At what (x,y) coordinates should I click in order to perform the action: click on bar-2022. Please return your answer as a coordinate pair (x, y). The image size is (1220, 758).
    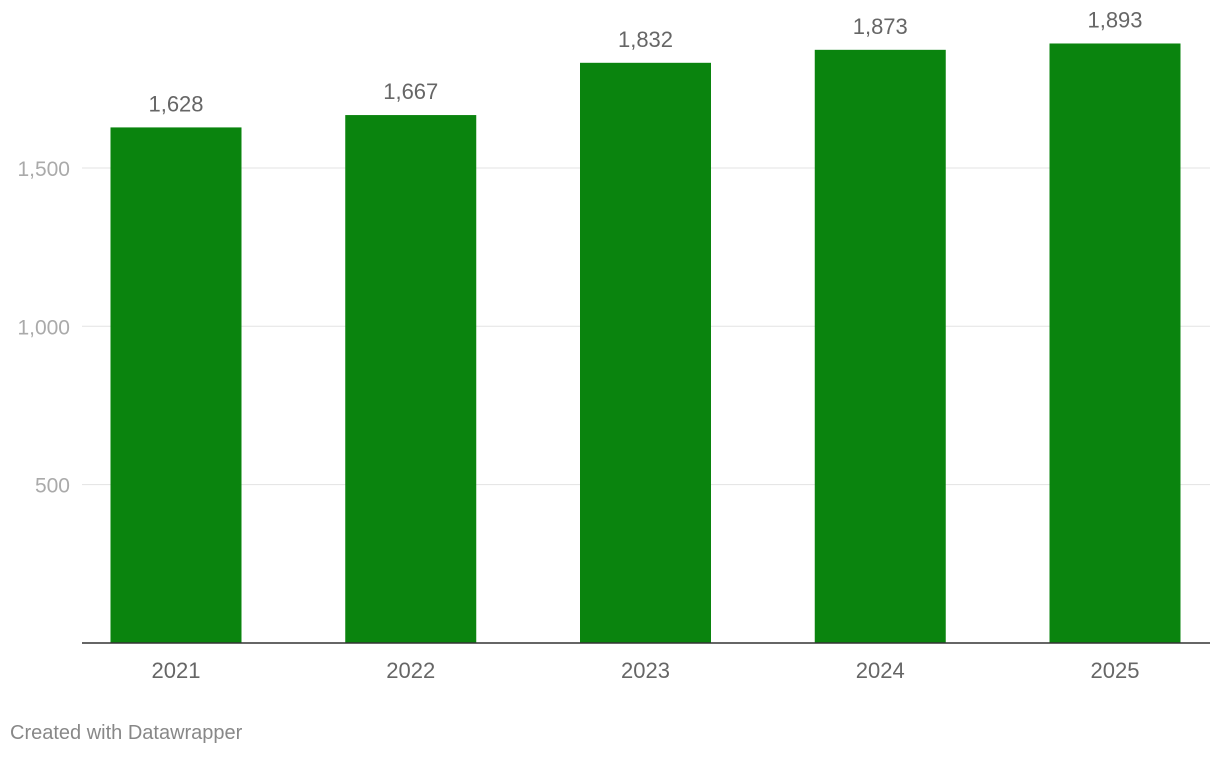
    Looking at the image, I should click on (411, 379).